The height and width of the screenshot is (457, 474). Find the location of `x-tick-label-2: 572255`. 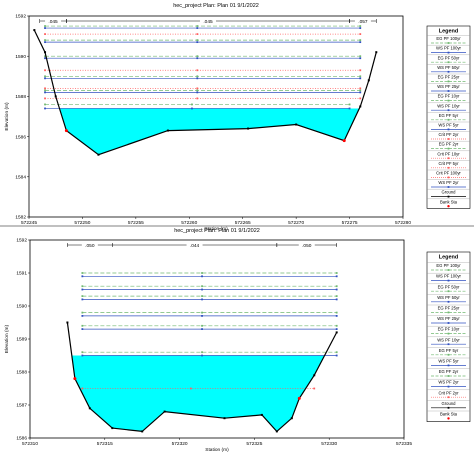

x-tick-label-2: 572255 is located at coordinates (136, 223).